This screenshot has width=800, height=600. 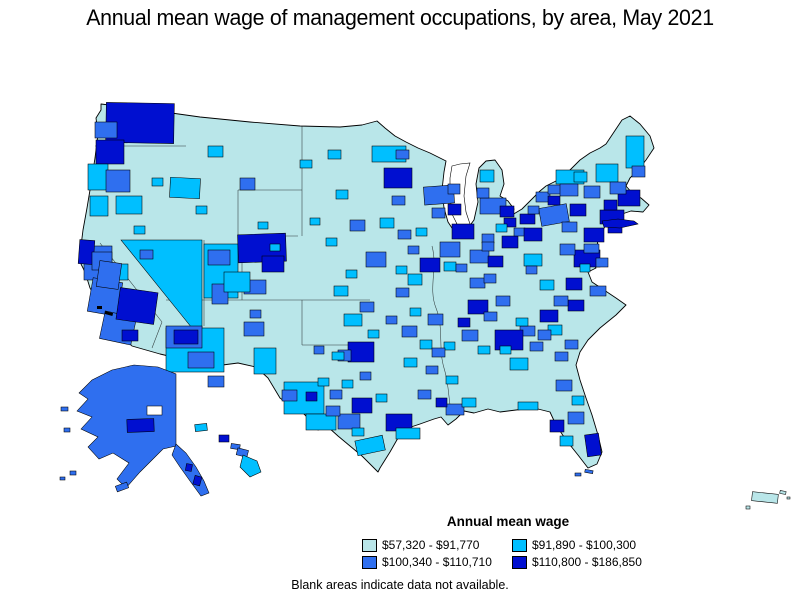 I want to click on legend-item: $91,890 - $100,300, so click(x=597, y=545).